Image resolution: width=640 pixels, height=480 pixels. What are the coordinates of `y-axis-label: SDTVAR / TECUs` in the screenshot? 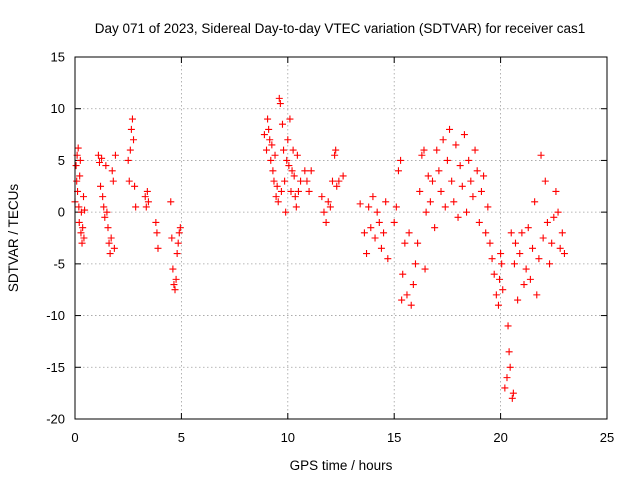 It's located at (13, 238).